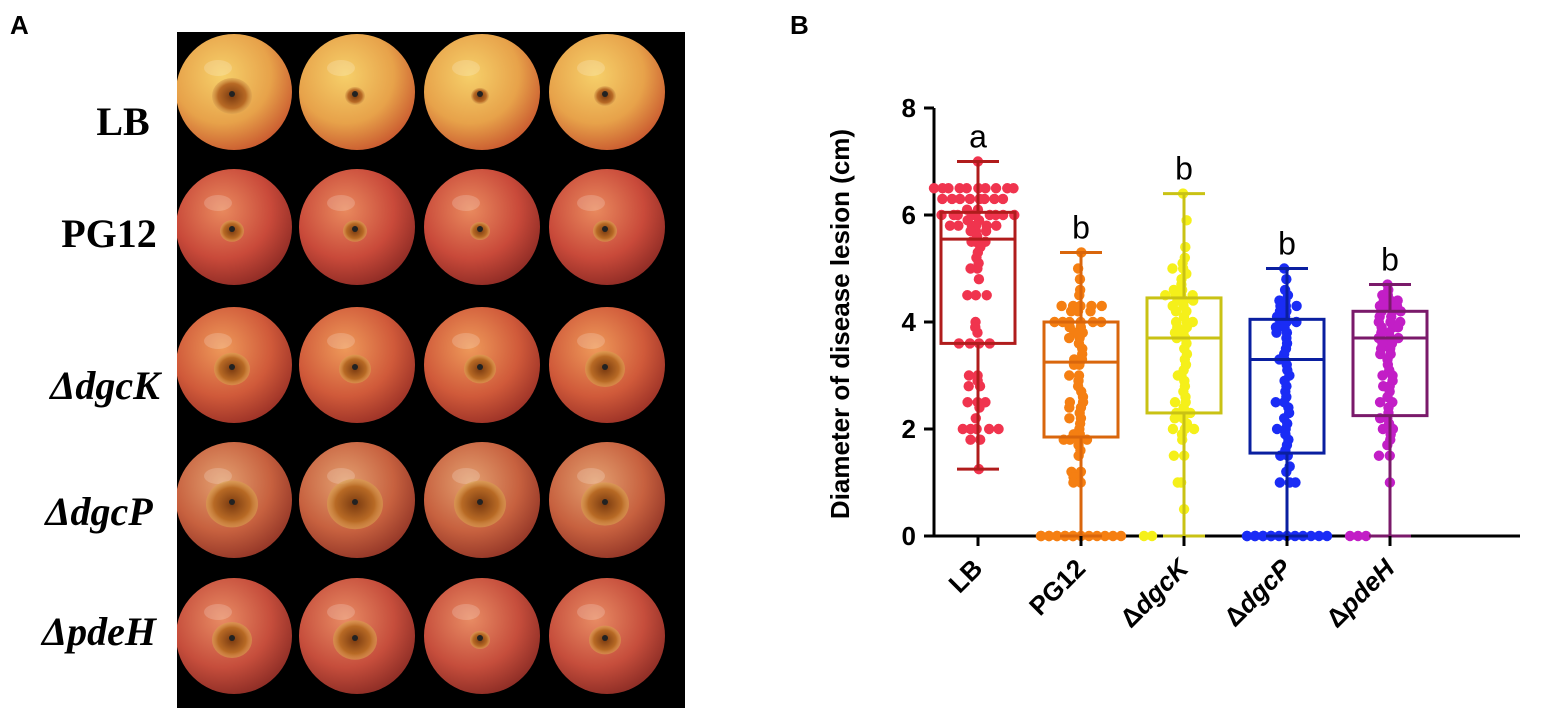  Describe the element at coordinates (1258, 593) in the screenshot. I see `x-tick-label: ΔdgcP` at that location.